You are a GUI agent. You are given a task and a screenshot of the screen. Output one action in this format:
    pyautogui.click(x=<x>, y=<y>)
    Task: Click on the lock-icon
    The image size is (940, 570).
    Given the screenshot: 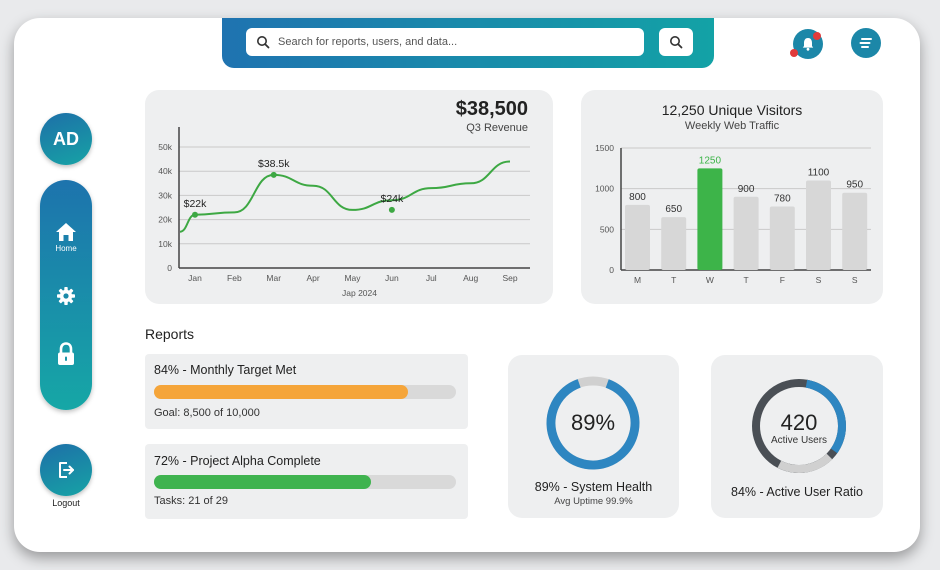 What is the action you would take?
    pyautogui.click(x=66, y=353)
    